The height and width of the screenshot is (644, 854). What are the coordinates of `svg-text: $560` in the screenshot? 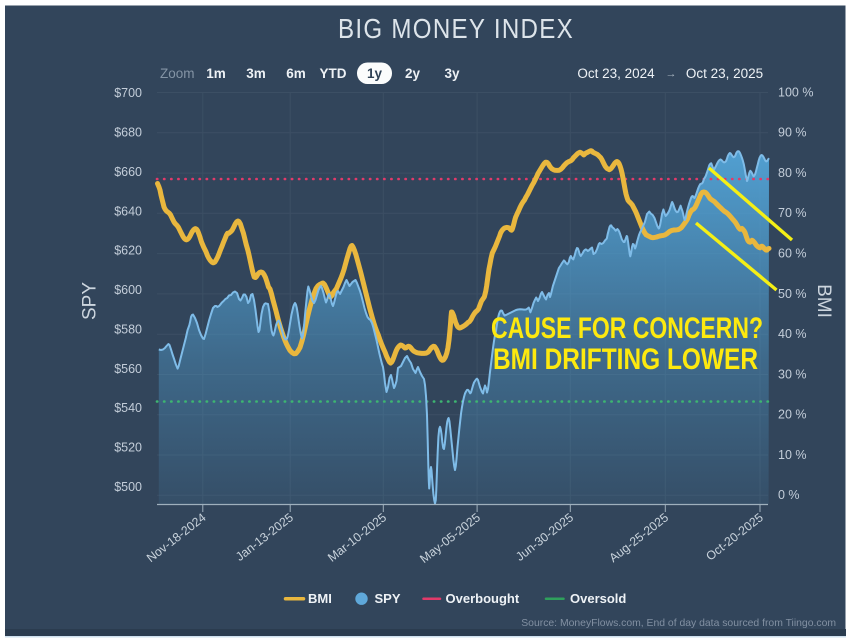 It's located at (128, 369).